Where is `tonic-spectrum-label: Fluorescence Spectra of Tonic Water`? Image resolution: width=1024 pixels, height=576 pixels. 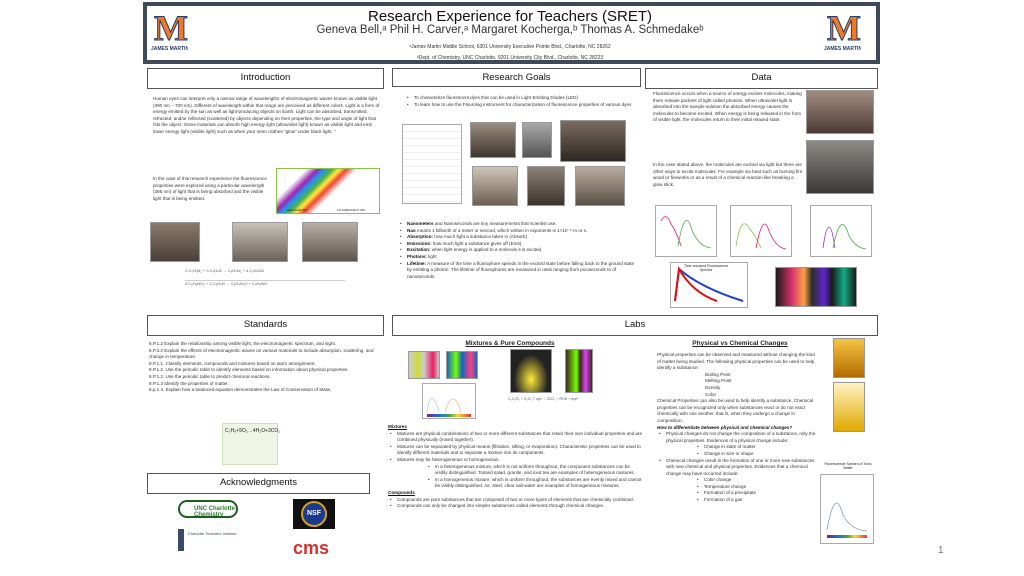
tonic-spectrum-label: Fluorescence Spectra of Tonic Water is located at coordinates (848, 466).